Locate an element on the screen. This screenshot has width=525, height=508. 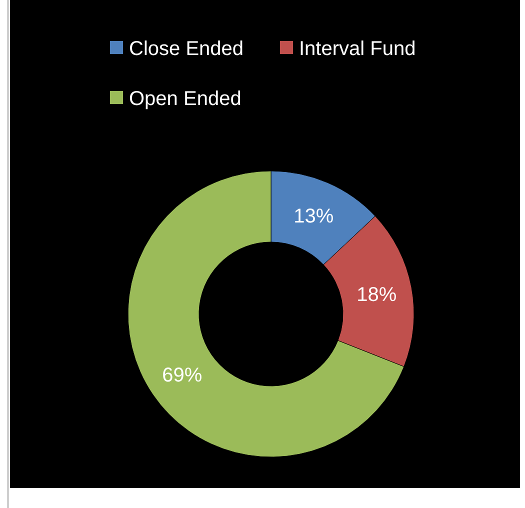
data-label: 13% is located at coordinates (314, 216).